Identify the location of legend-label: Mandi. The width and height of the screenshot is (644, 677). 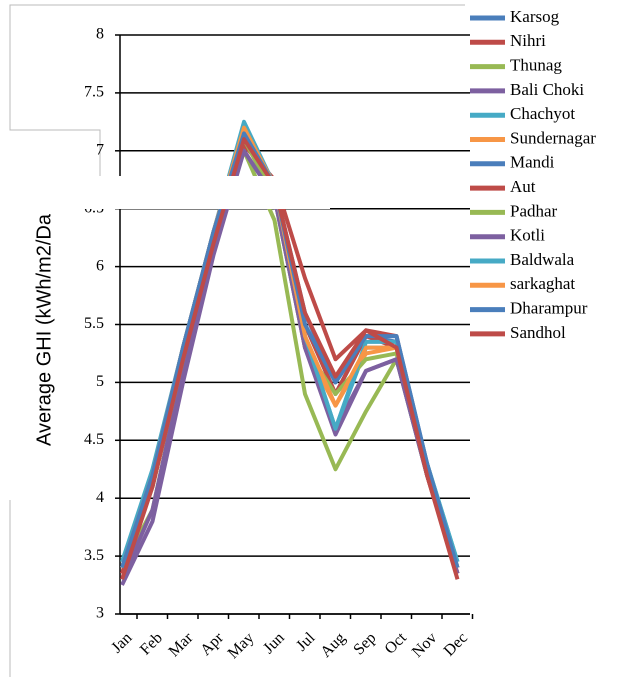
(532, 162).